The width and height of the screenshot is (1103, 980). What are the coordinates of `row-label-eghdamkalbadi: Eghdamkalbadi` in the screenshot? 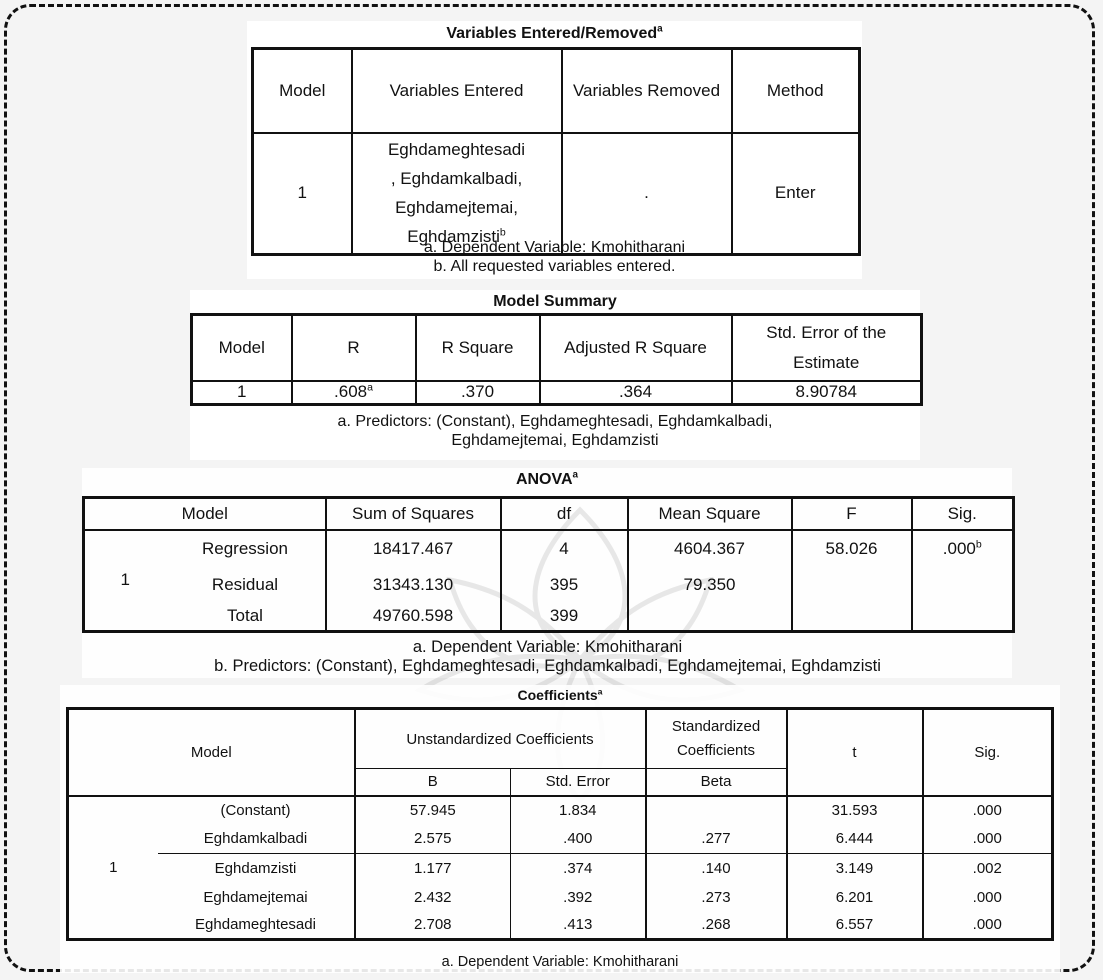 It's located at (256, 839).